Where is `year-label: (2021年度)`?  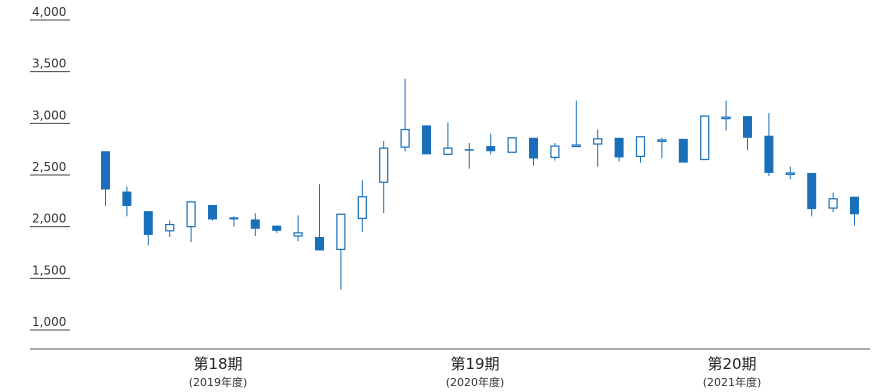
year-label: (2021年度) is located at coordinates (732, 382).